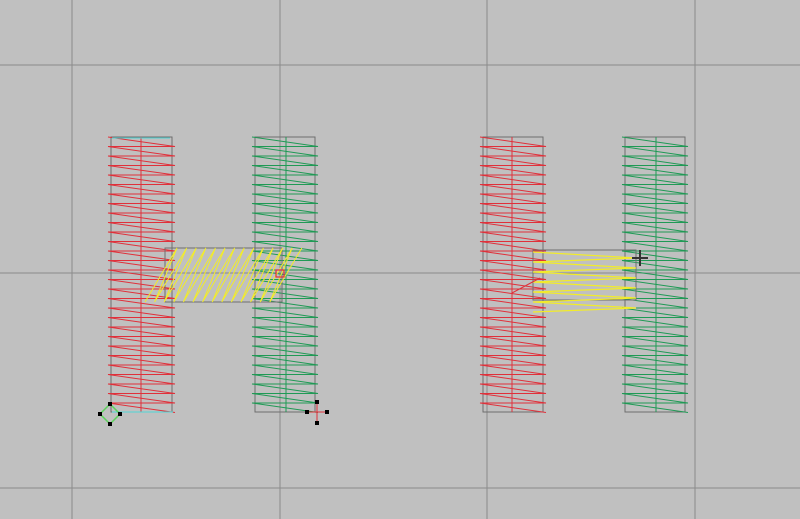 This screenshot has height=519, width=800. Describe the element at coordinates (280, 273) in the screenshot. I see `entry-point-marker` at that location.